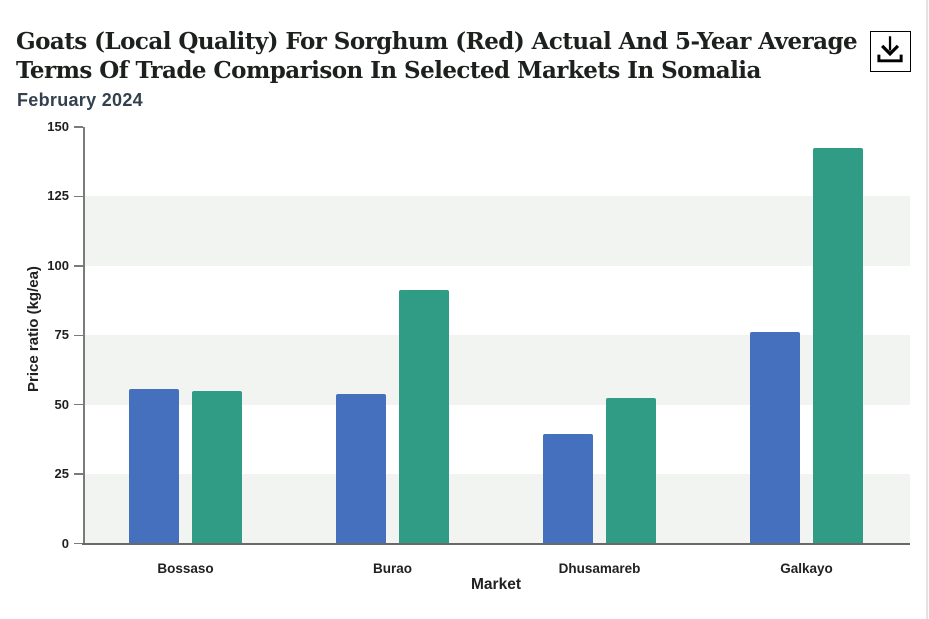 This screenshot has width=929, height=619. I want to click on y-tick-label-150: 150, so click(58, 126).